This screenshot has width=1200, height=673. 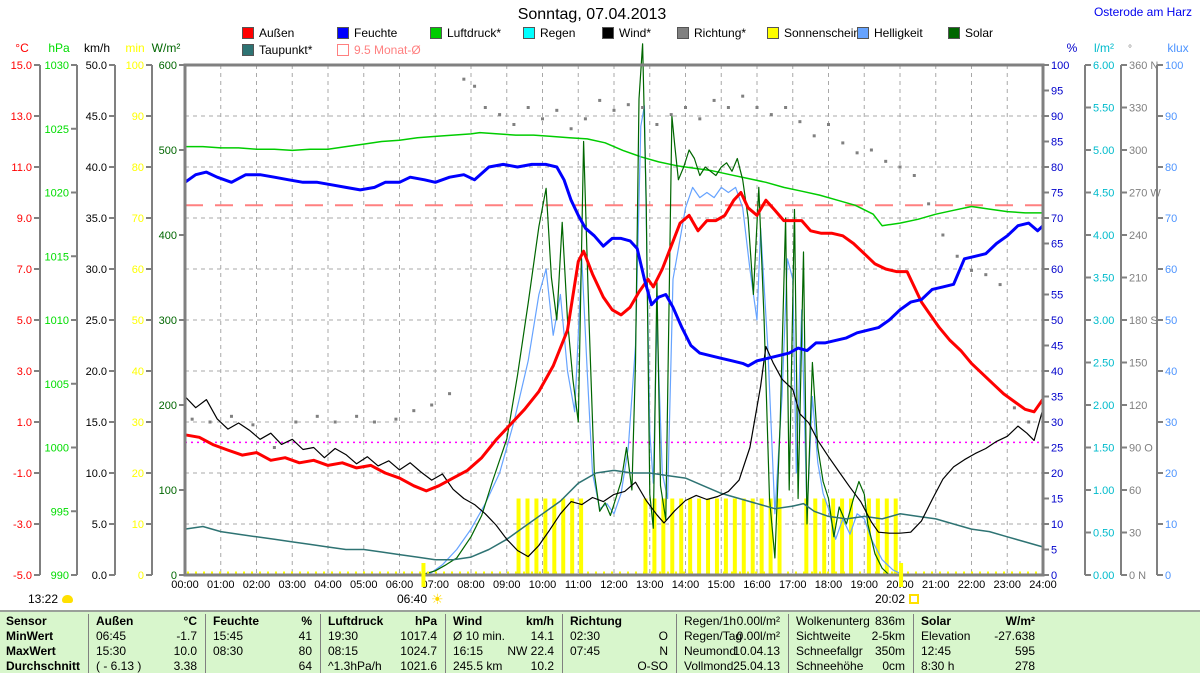 What do you see at coordinates (1057, 219) in the screenshot?
I see `axis-label-pct: 70` at bounding box center [1057, 219].